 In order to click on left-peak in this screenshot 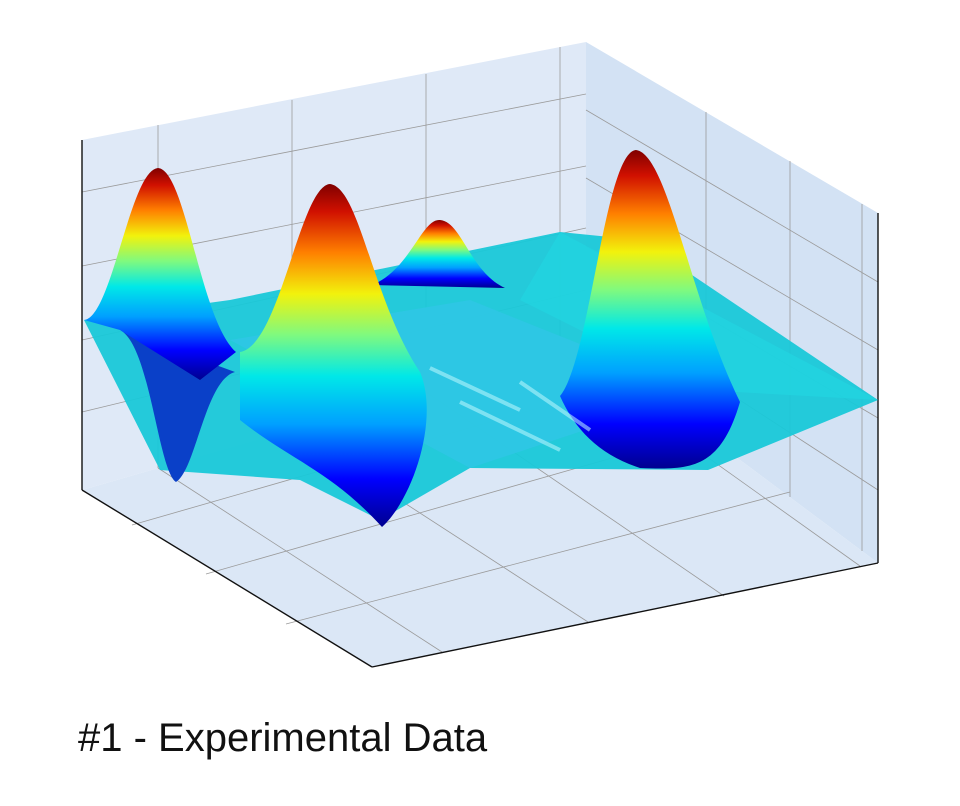, I will do `click(160, 274)`.